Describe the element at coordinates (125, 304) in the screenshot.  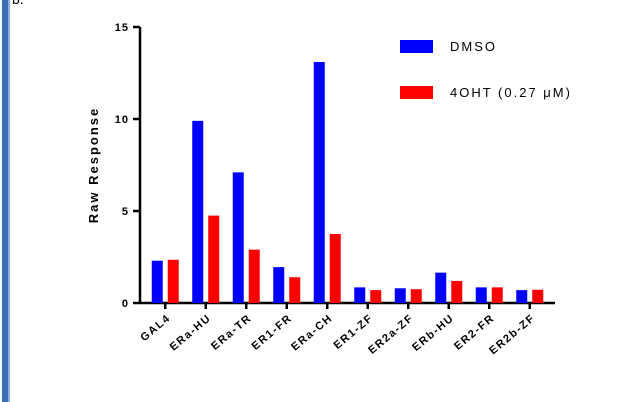
I see `y-tick-label: 0` at that location.